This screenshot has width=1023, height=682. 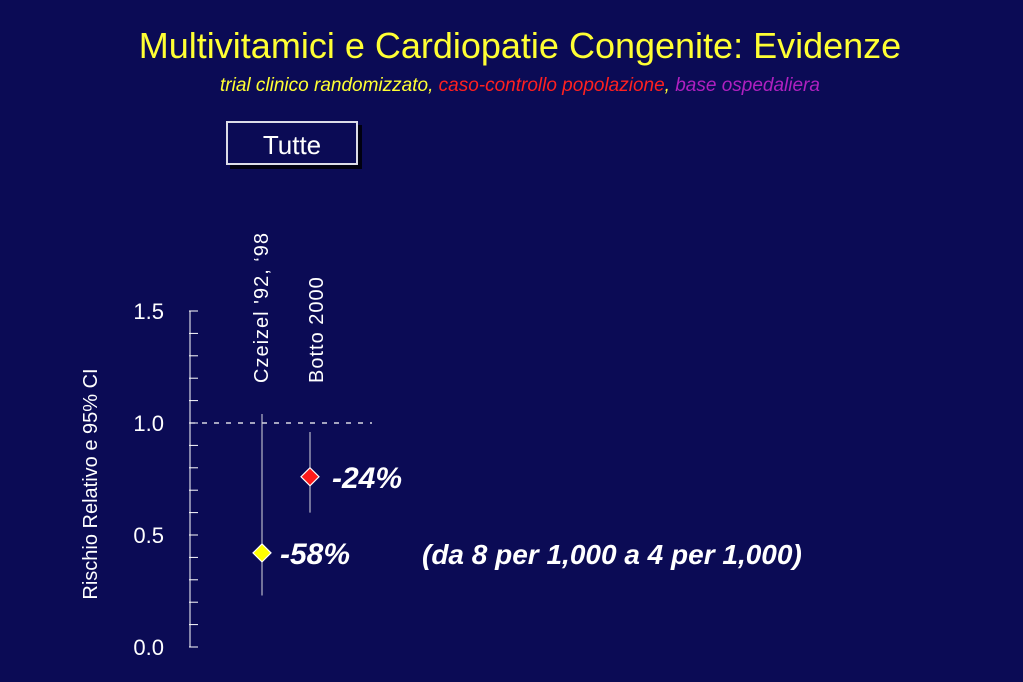 I want to click on y-tick-label: 0.5, so click(x=148, y=535).